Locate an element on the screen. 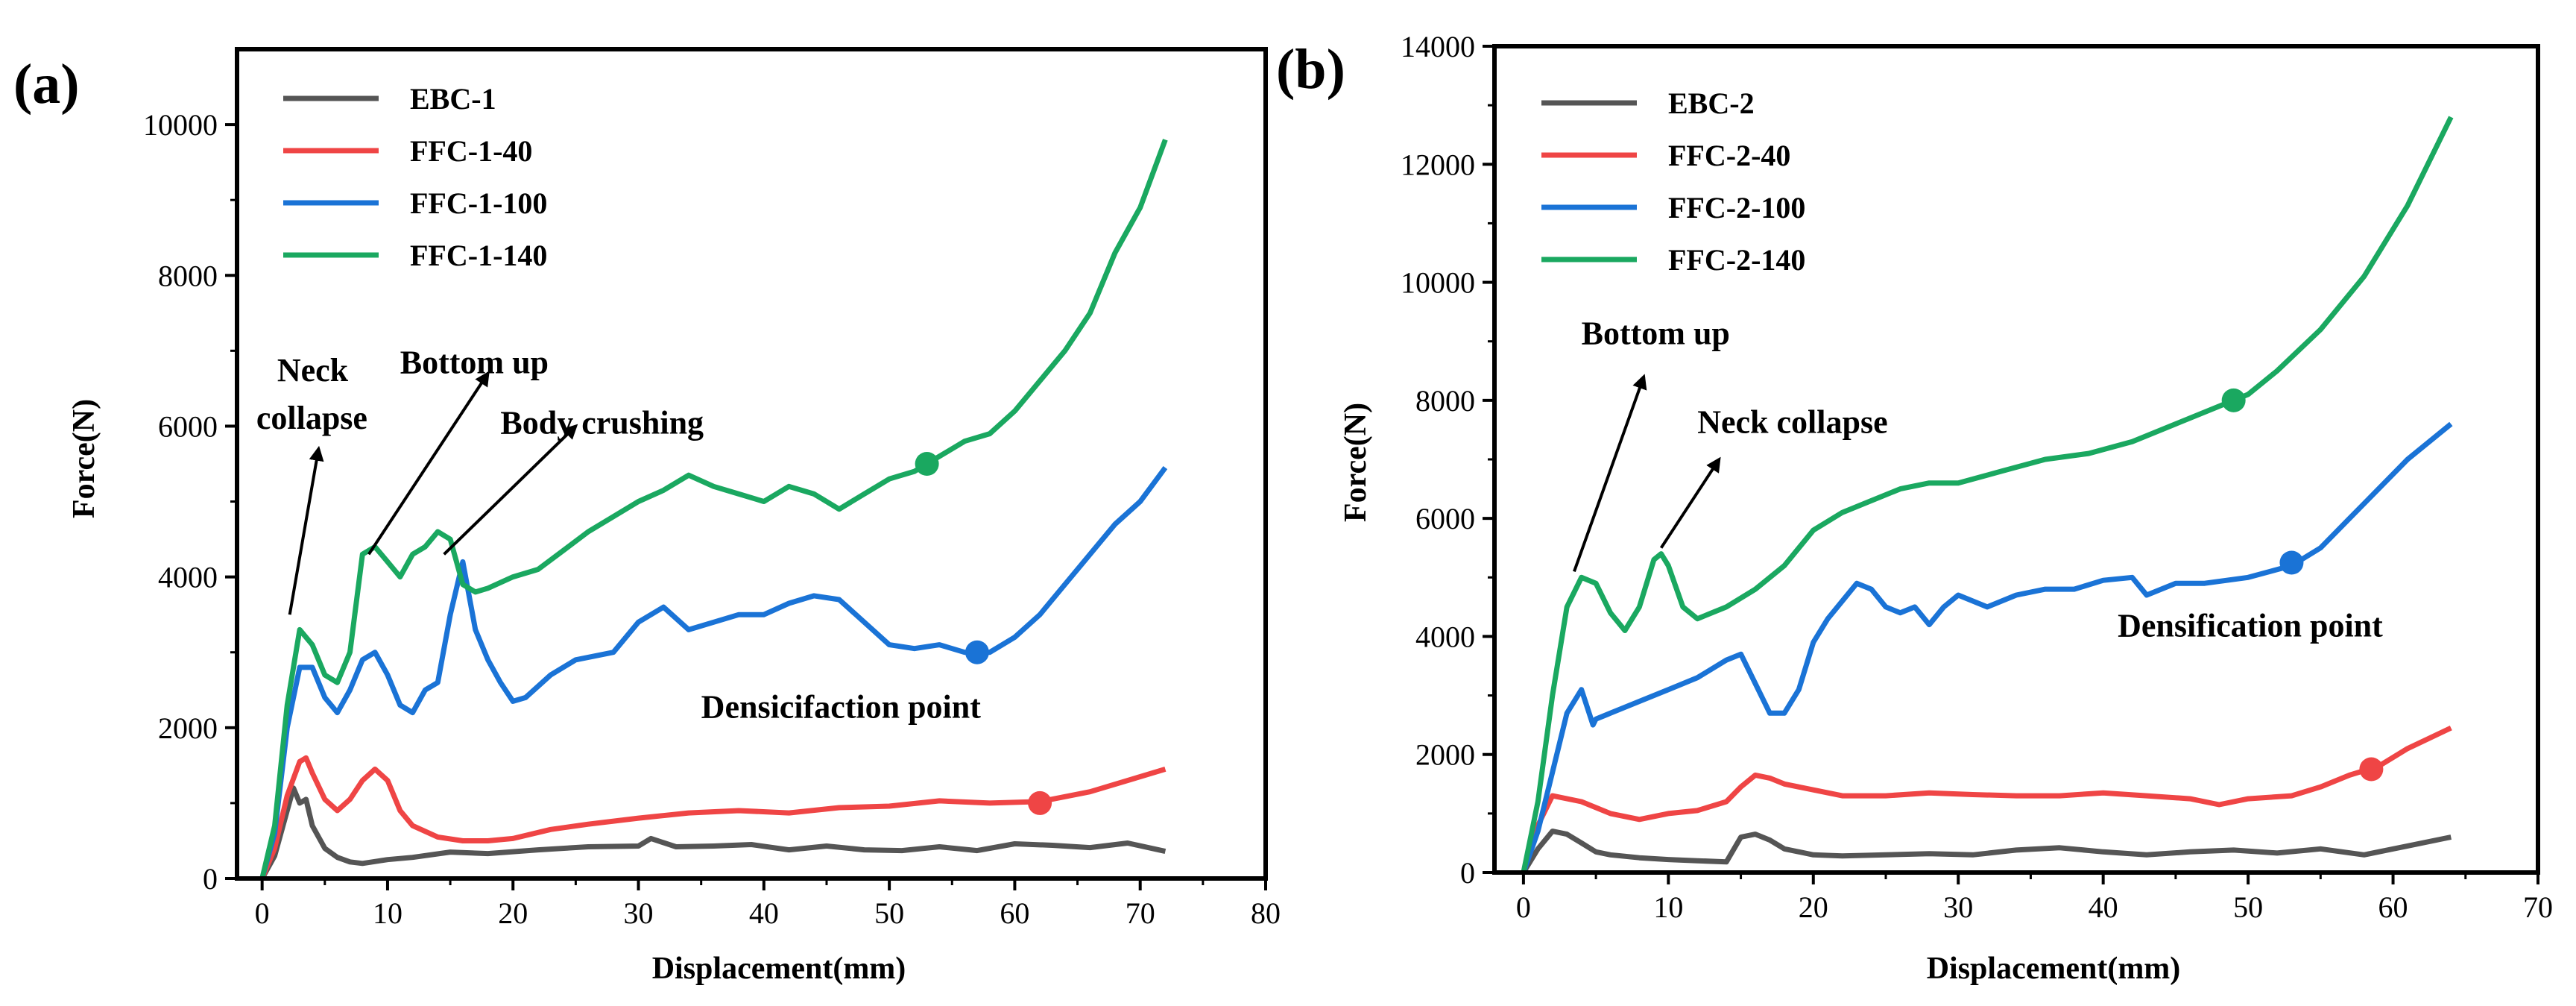  panel-b-x-ticks: 0 10 20 30 40 50 60 70 is located at coordinates (2034, 898).